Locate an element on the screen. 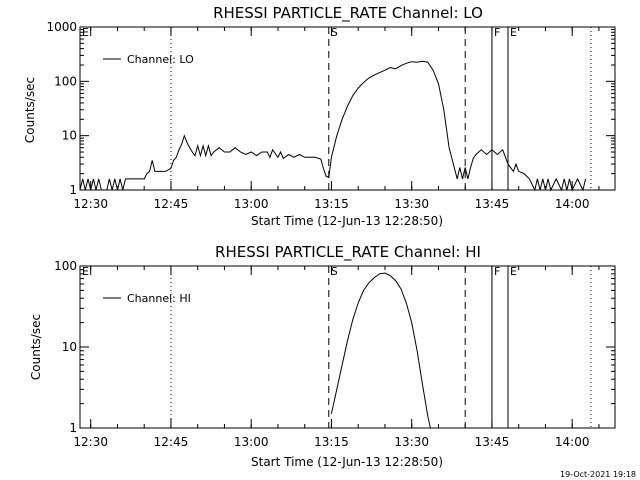 The height and width of the screenshot is (480, 640). chart-hi-corner-label: E is located at coordinates (85, 271).